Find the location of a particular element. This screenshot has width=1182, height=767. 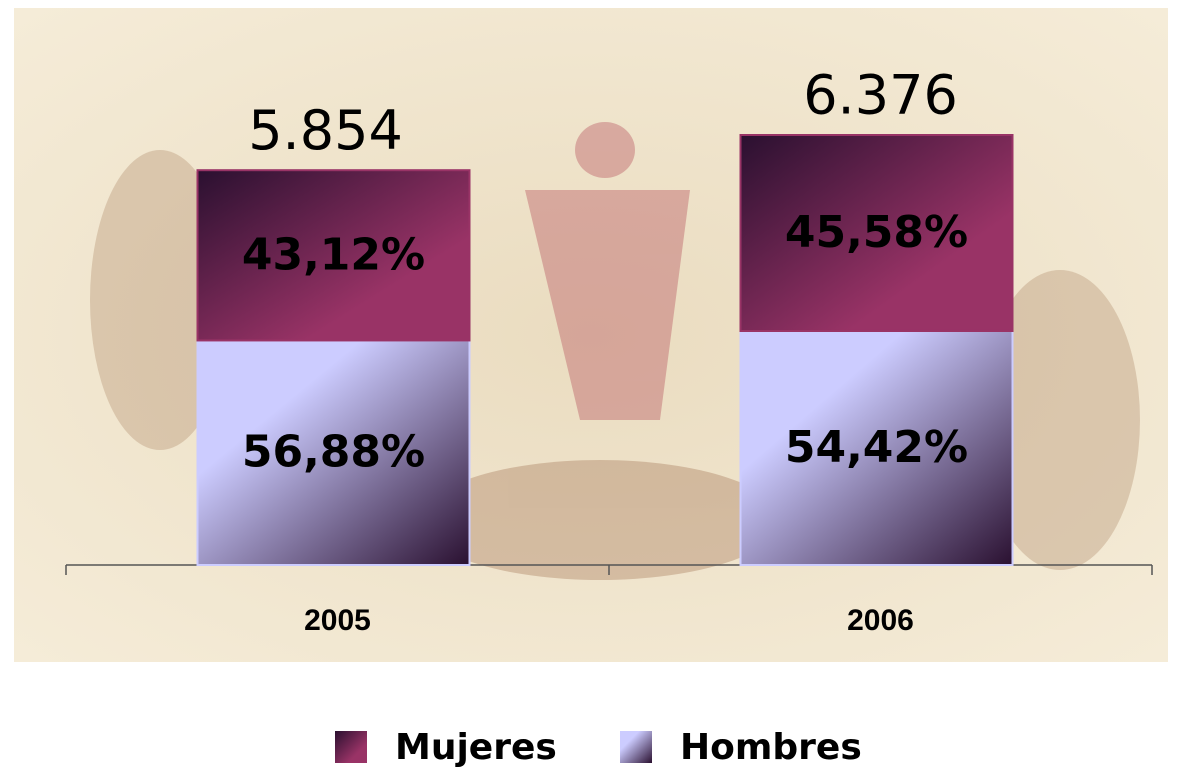

value-label: 45,58% is located at coordinates (876, 232).